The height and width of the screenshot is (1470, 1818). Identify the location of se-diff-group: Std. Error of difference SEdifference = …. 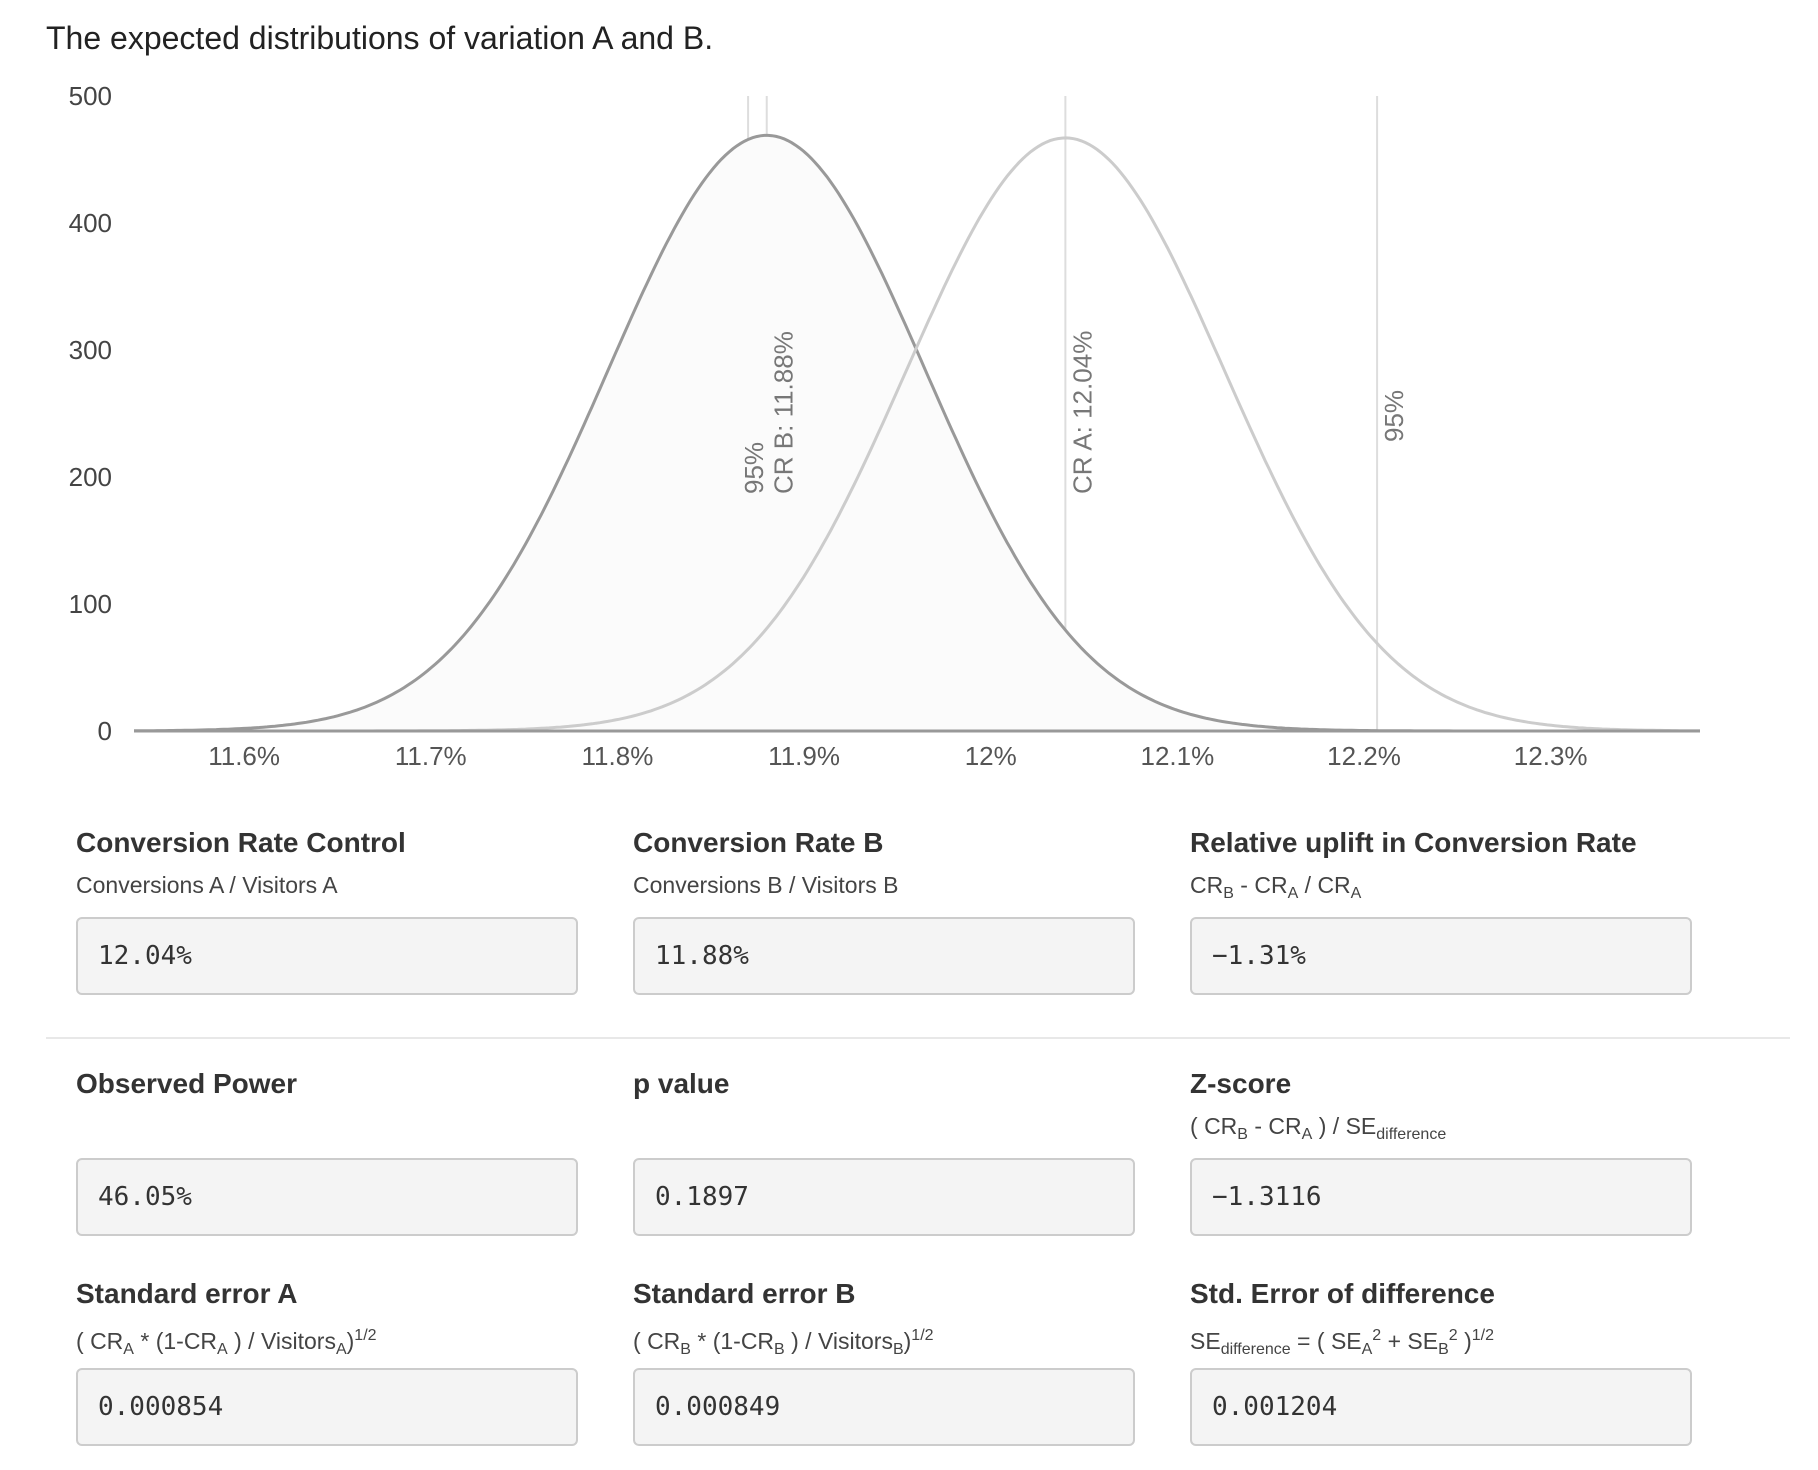
(1441, 1361).